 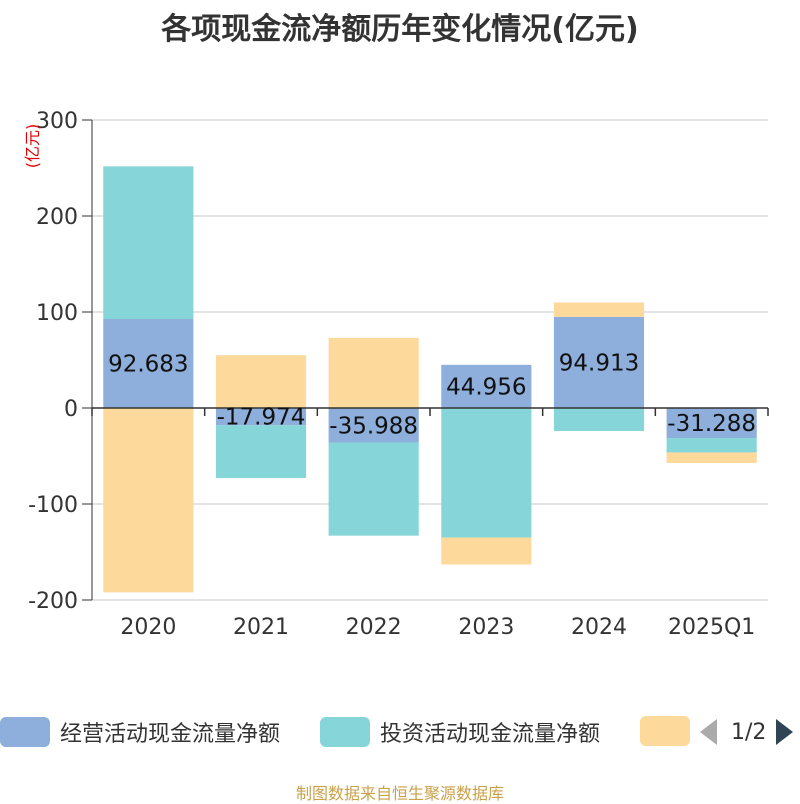 I want to click on legend-item-financing, so click(x=665, y=731).